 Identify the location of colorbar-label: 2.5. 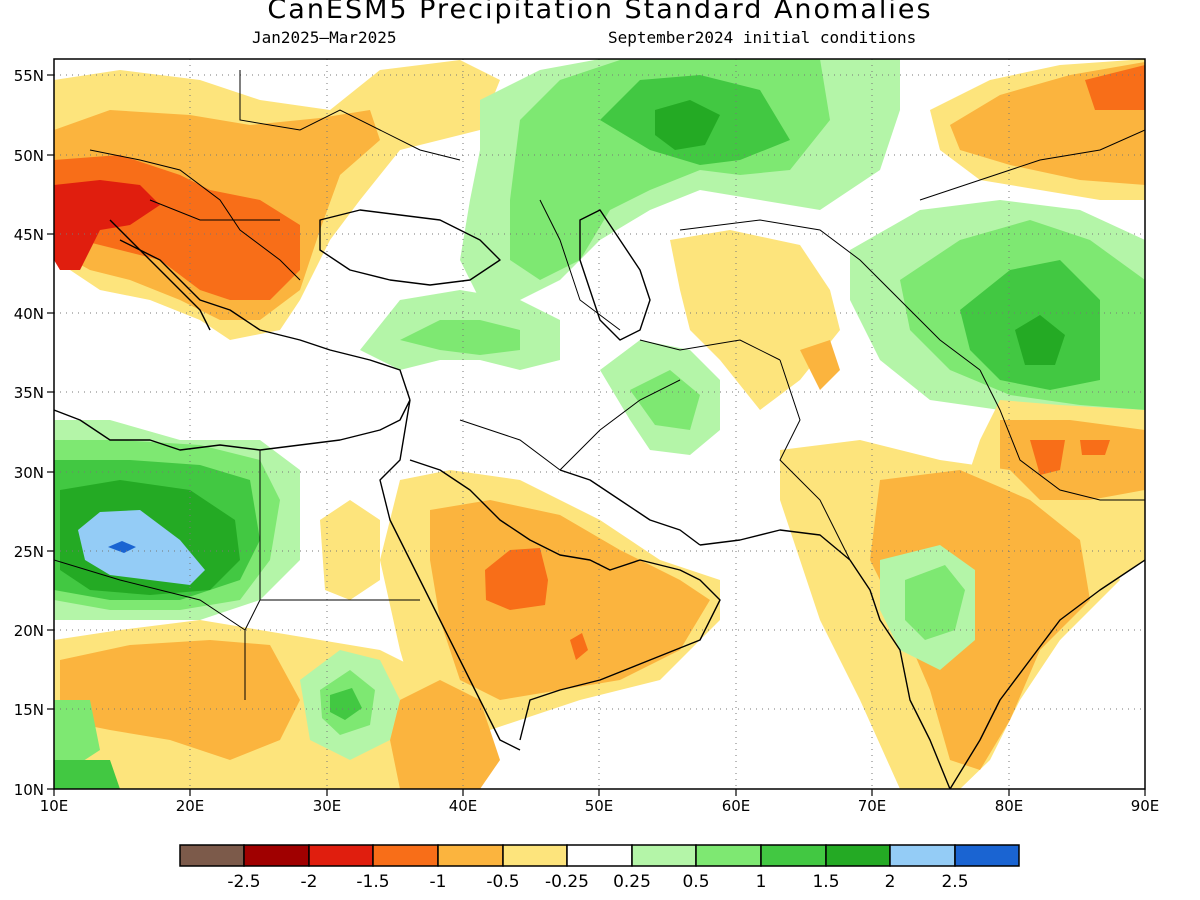
(954, 882).